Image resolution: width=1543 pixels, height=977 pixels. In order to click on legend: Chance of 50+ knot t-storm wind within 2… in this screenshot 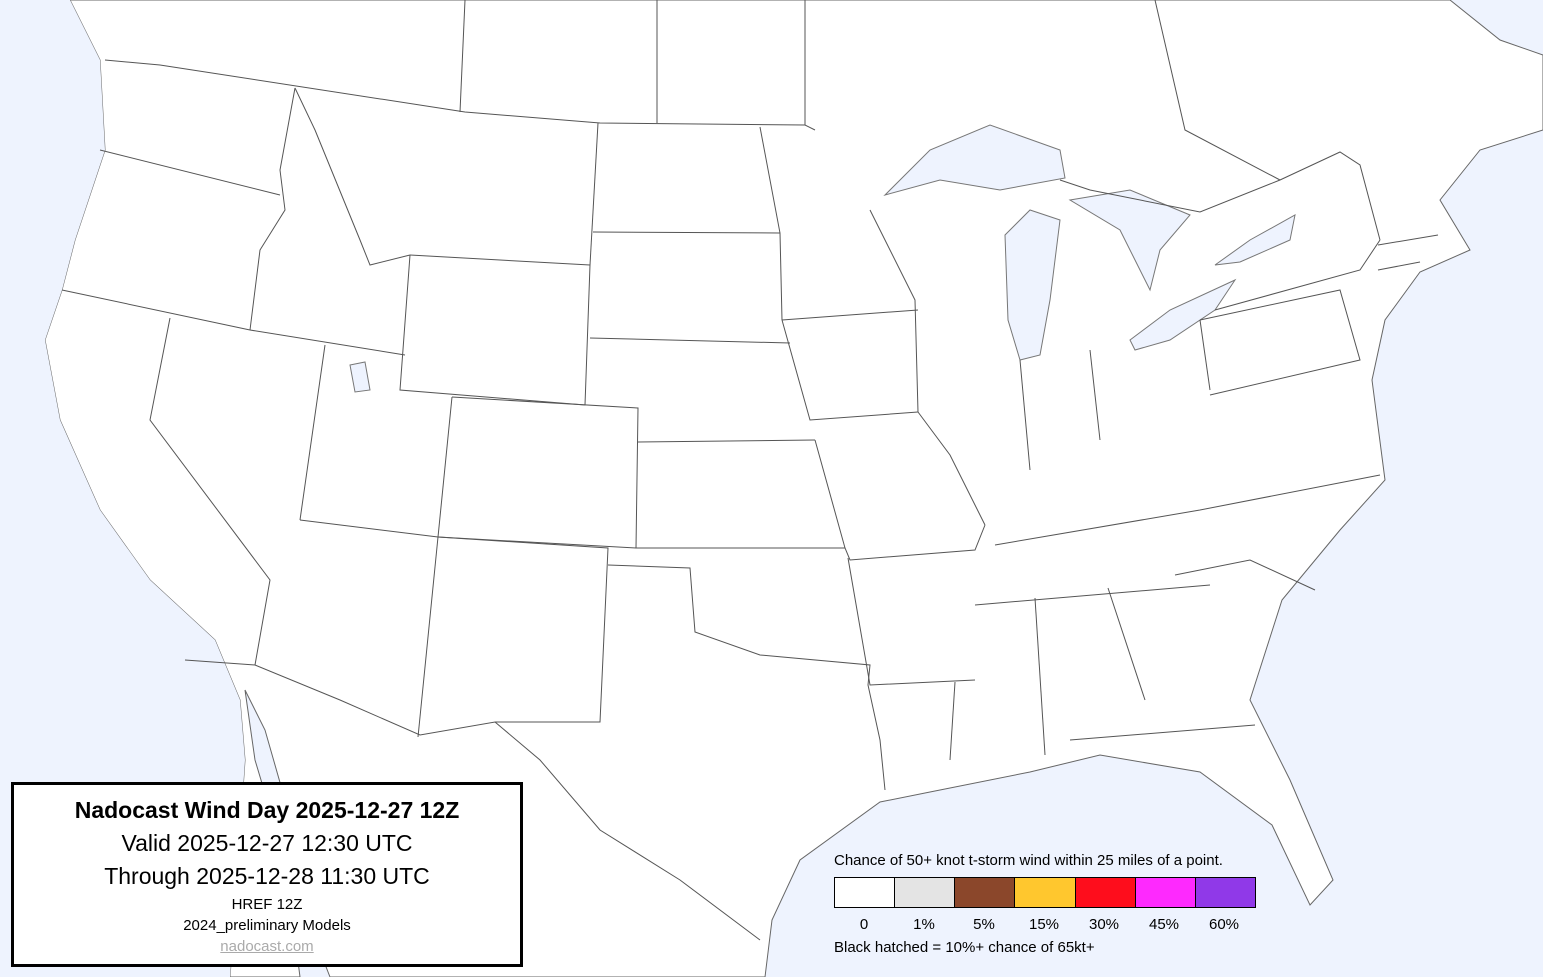, I will do `click(1045, 904)`.